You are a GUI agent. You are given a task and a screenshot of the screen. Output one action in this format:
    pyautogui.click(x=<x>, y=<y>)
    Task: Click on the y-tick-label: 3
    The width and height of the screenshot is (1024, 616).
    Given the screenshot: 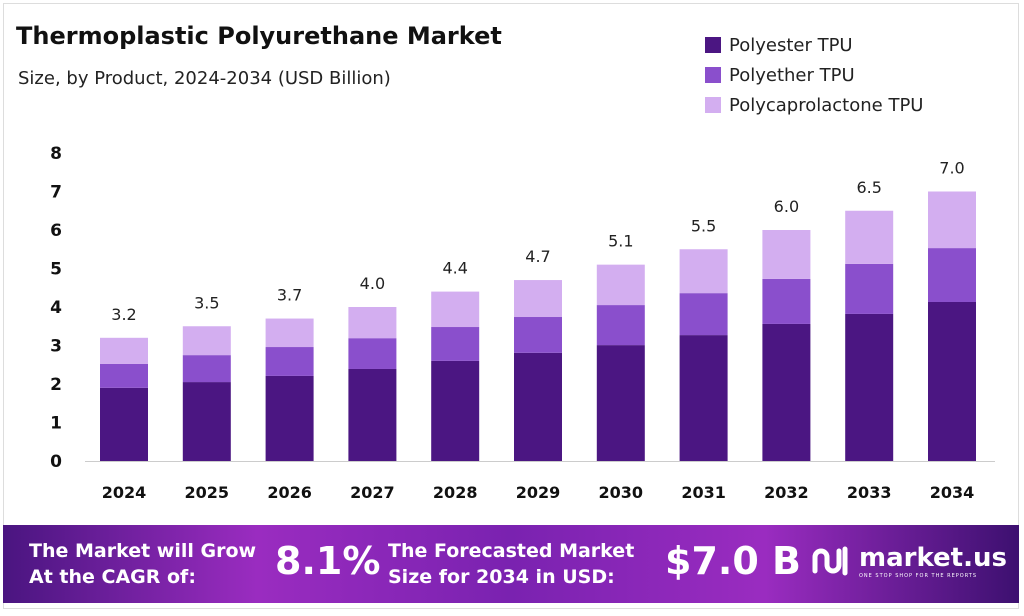 What is the action you would take?
    pyautogui.click(x=56, y=347)
    